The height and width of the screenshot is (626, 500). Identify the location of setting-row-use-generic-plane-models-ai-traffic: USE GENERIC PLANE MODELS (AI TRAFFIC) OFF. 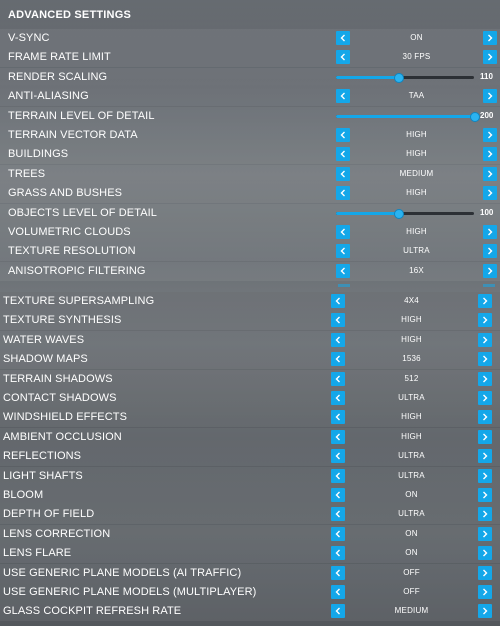
(250, 573).